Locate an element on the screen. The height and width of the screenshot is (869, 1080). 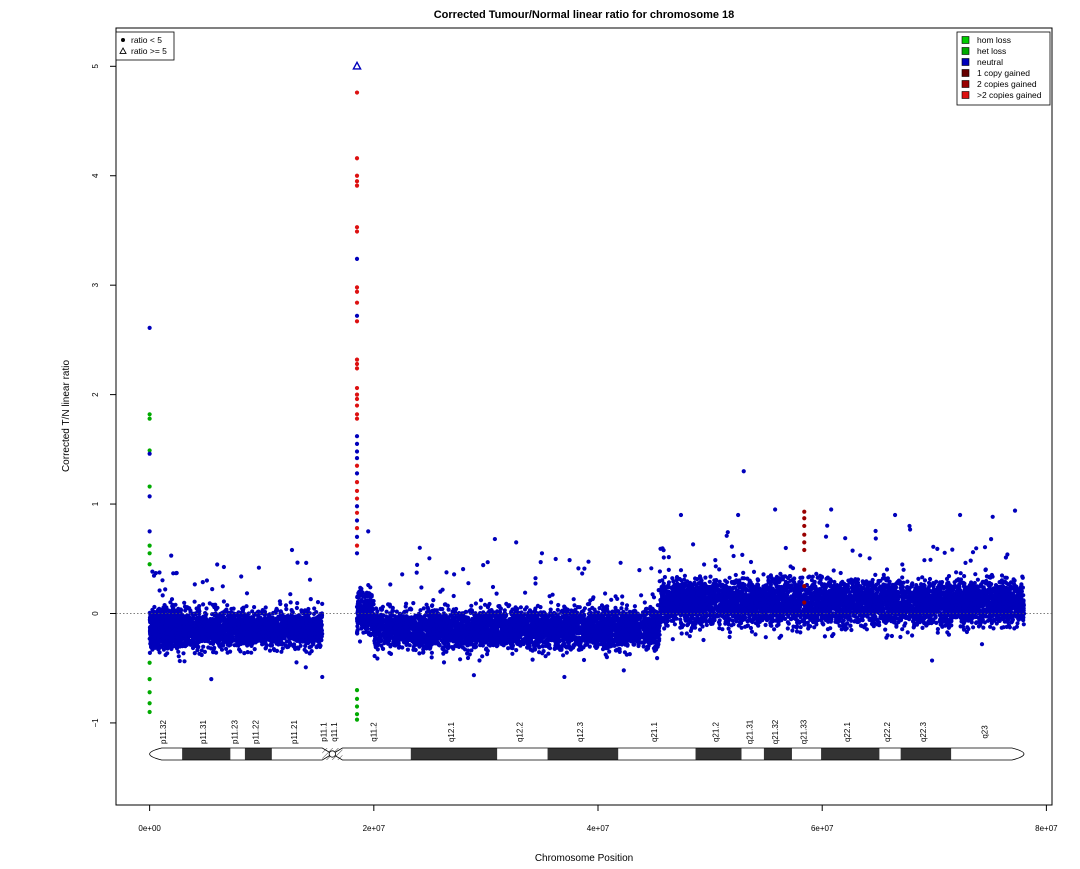
x-tick-label: 0e+00 is located at coordinates (149, 828).